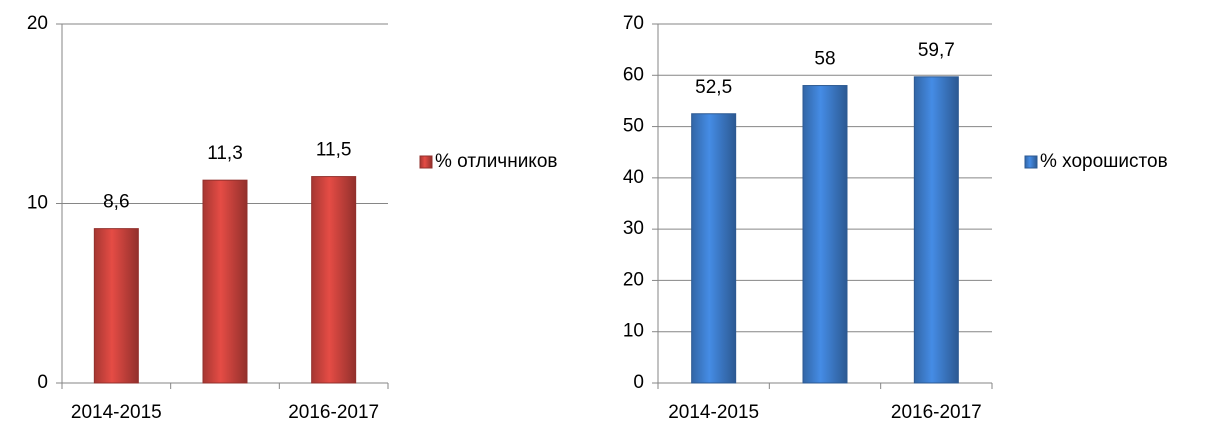 The height and width of the screenshot is (427, 1205). I want to click on data-label: 58, so click(824, 59).